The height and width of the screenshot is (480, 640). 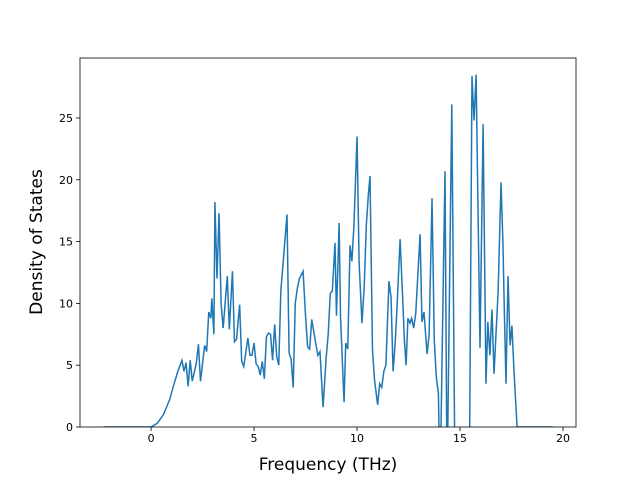 What do you see at coordinates (66, 118) in the screenshot?
I see `y-tick-label: 25` at bounding box center [66, 118].